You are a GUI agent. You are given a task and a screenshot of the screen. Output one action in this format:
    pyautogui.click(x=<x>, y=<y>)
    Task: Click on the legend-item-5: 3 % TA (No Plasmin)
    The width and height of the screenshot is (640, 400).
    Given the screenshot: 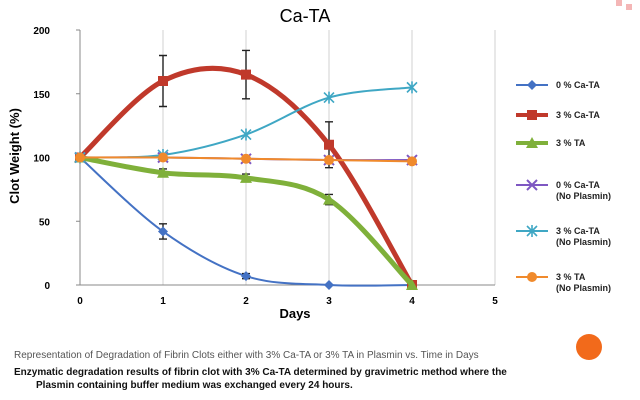 What is the action you would take?
    pyautogui.click(x=576, y=285)
    